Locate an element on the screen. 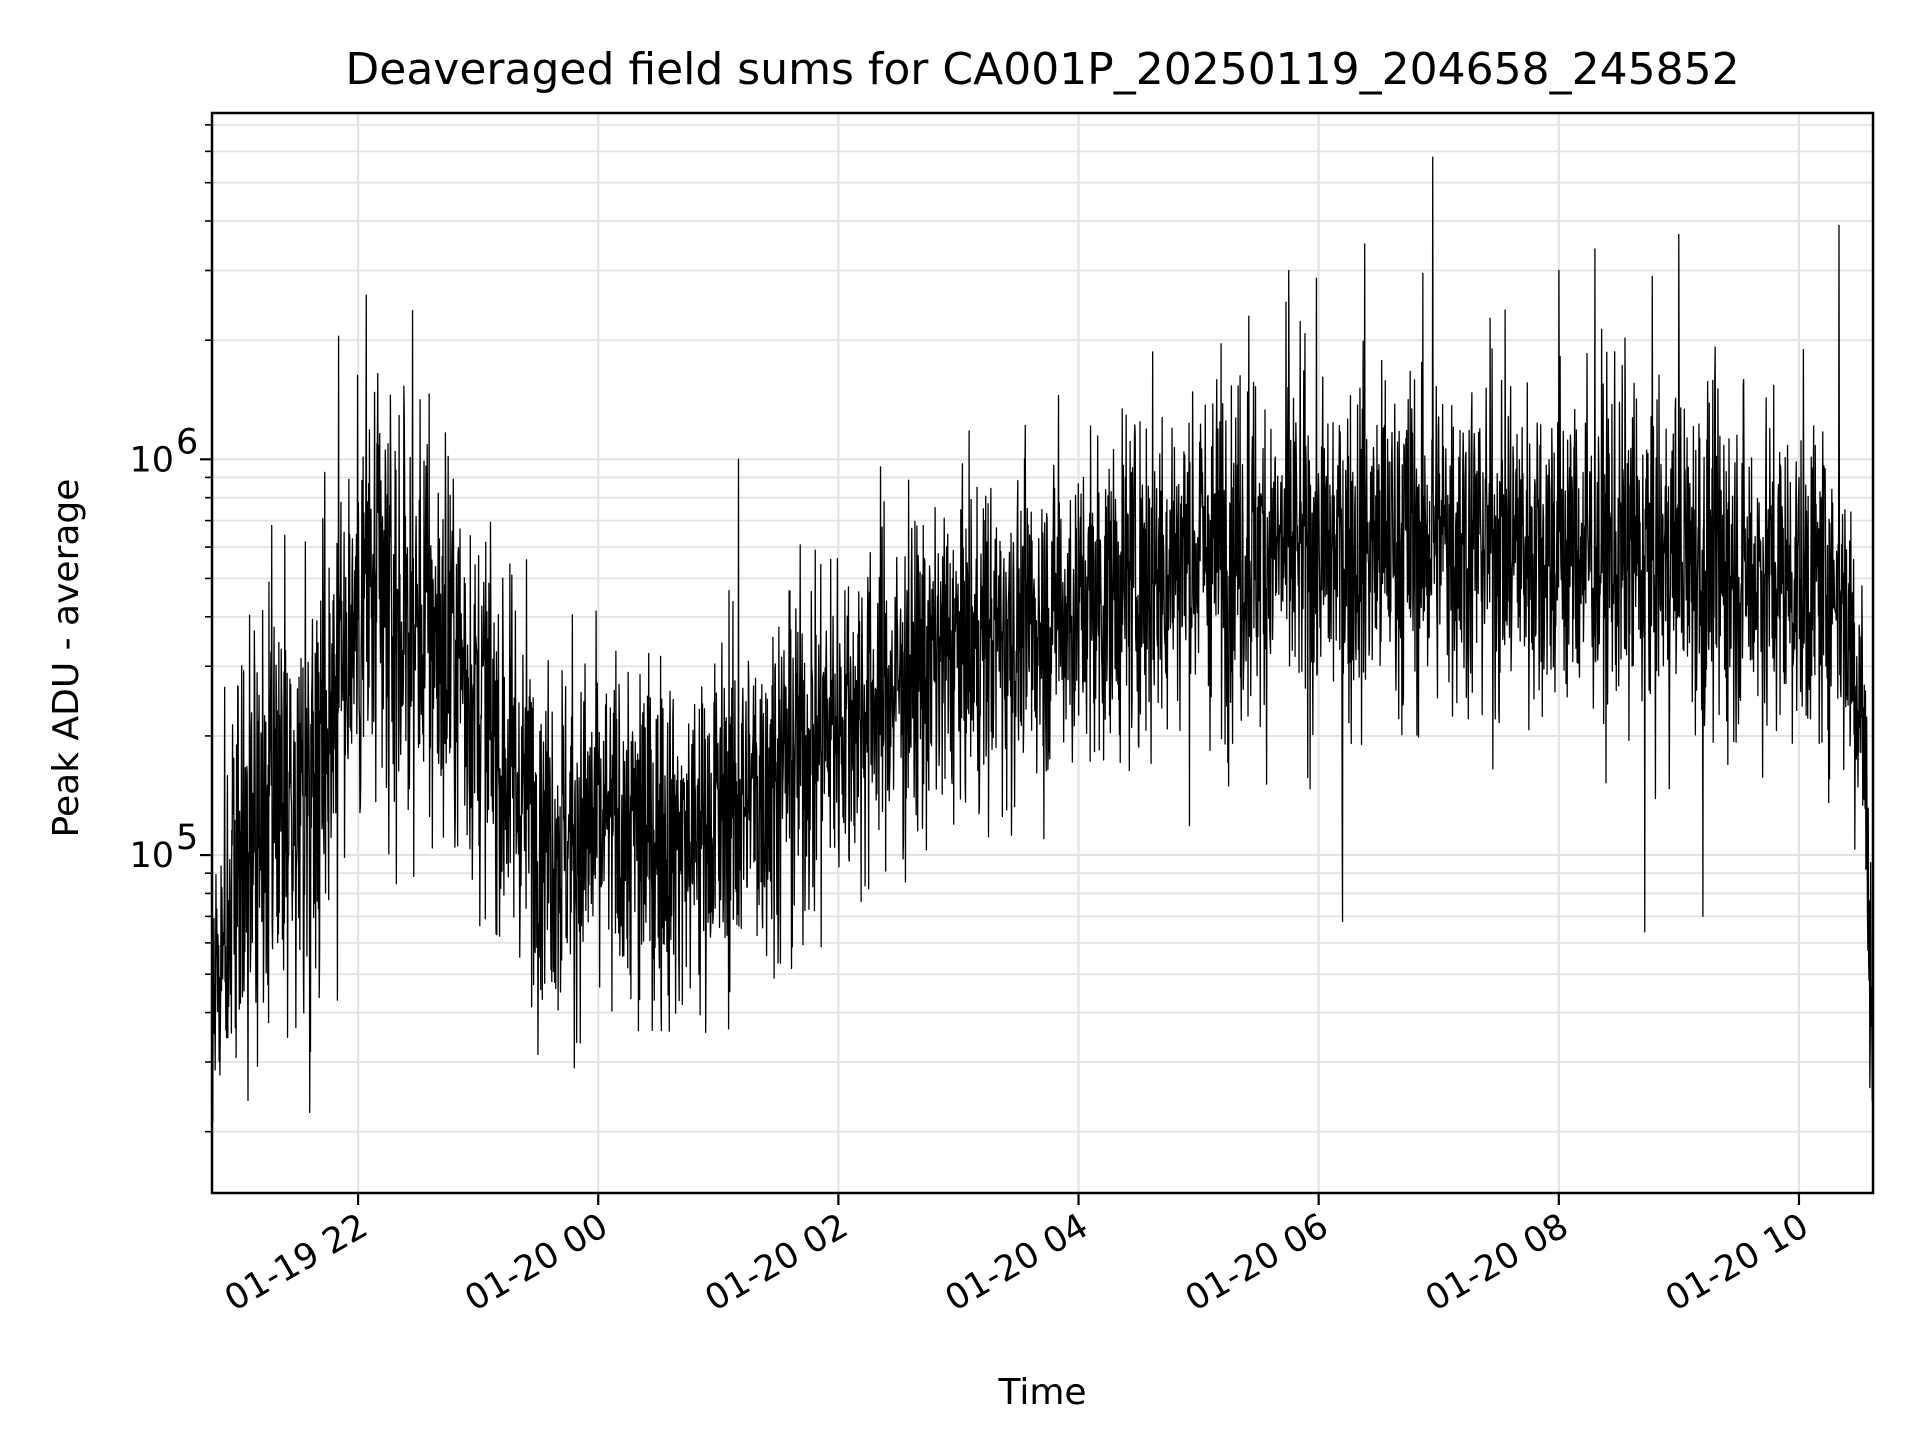 This screenshot has height=1440, width=1920. x-axis-title: Time is located at coordinates (1041, 1392).